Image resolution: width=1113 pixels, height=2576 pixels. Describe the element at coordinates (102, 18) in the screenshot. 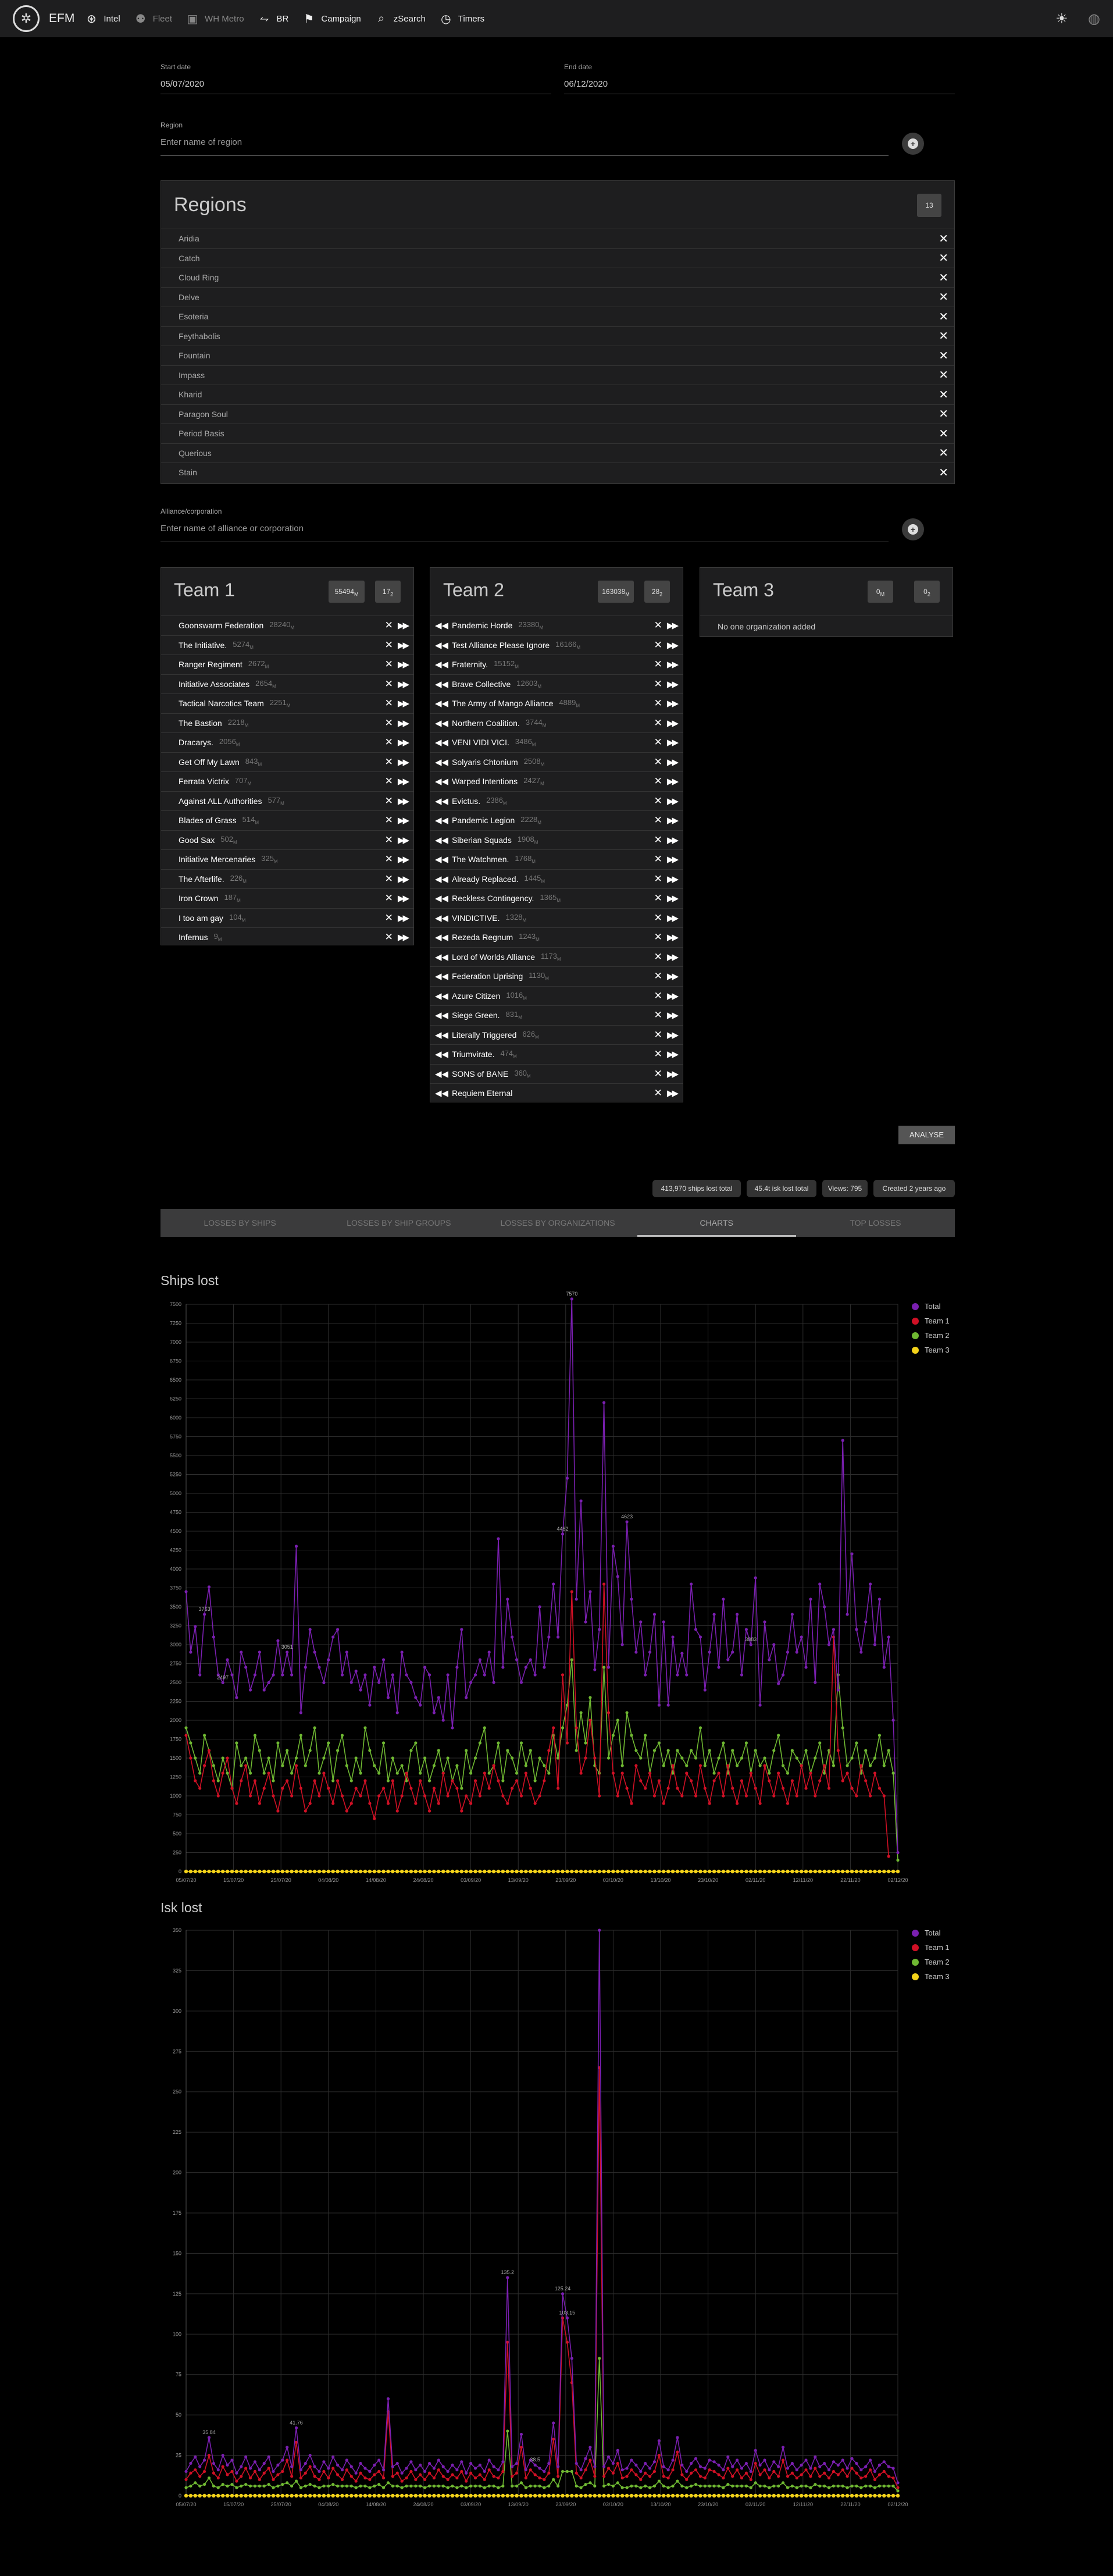

I see `nav-item-intel: ⊛ Intel` at that location.